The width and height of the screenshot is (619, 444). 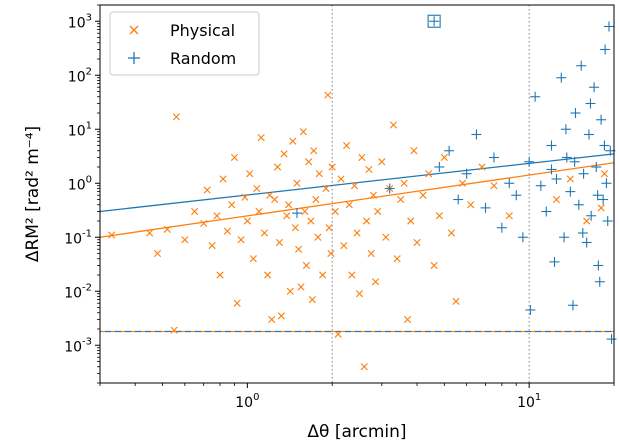 I want to click on y-tick-label-6: 10³, so click(x=80, y=21).